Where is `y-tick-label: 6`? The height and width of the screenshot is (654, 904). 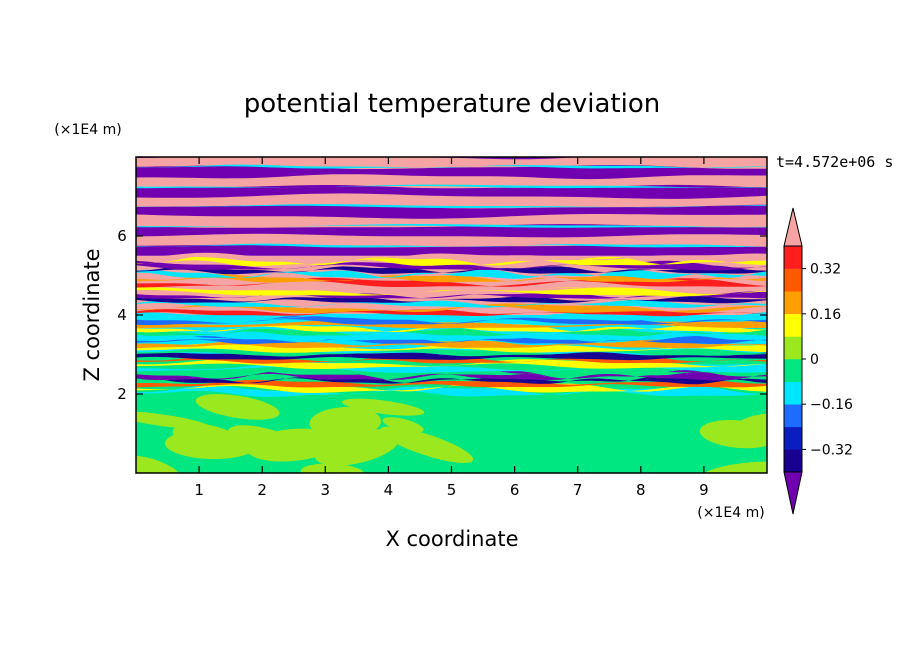 y-tick-label: 6 is located at coordinates (122, 236).